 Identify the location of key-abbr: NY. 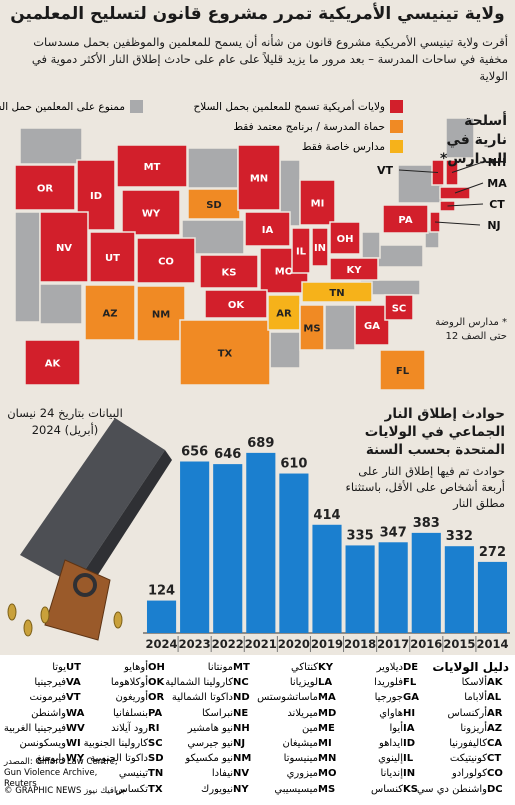
(241, 789).